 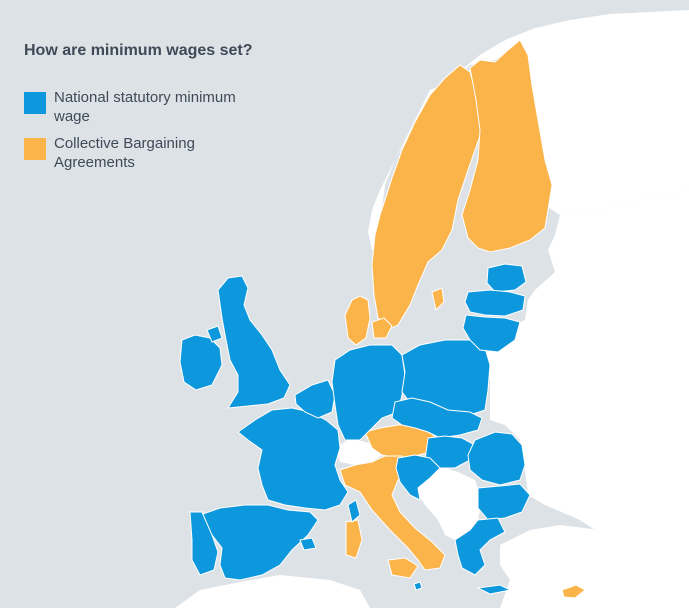 What do you see at coordinates (35, 149) in the screenshot?
I see `legend-swatch-collective` at bounding box center [35, 149].